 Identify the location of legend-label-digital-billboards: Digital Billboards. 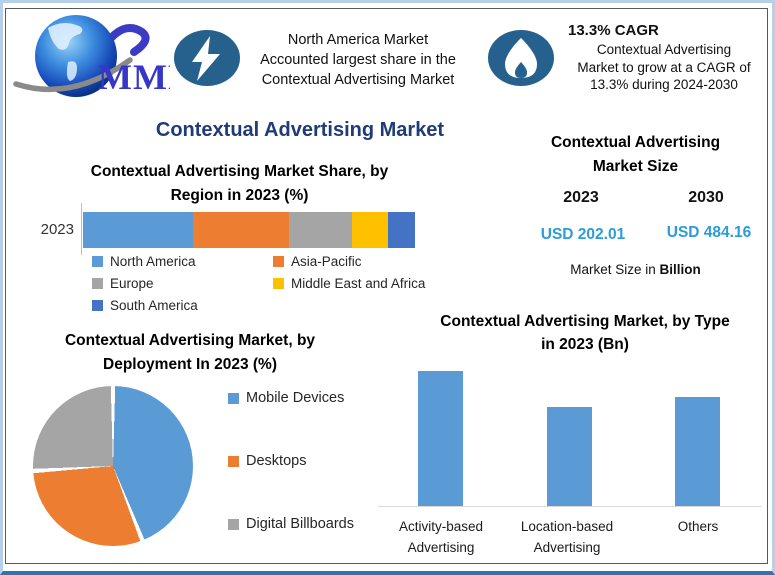
(300, 524).